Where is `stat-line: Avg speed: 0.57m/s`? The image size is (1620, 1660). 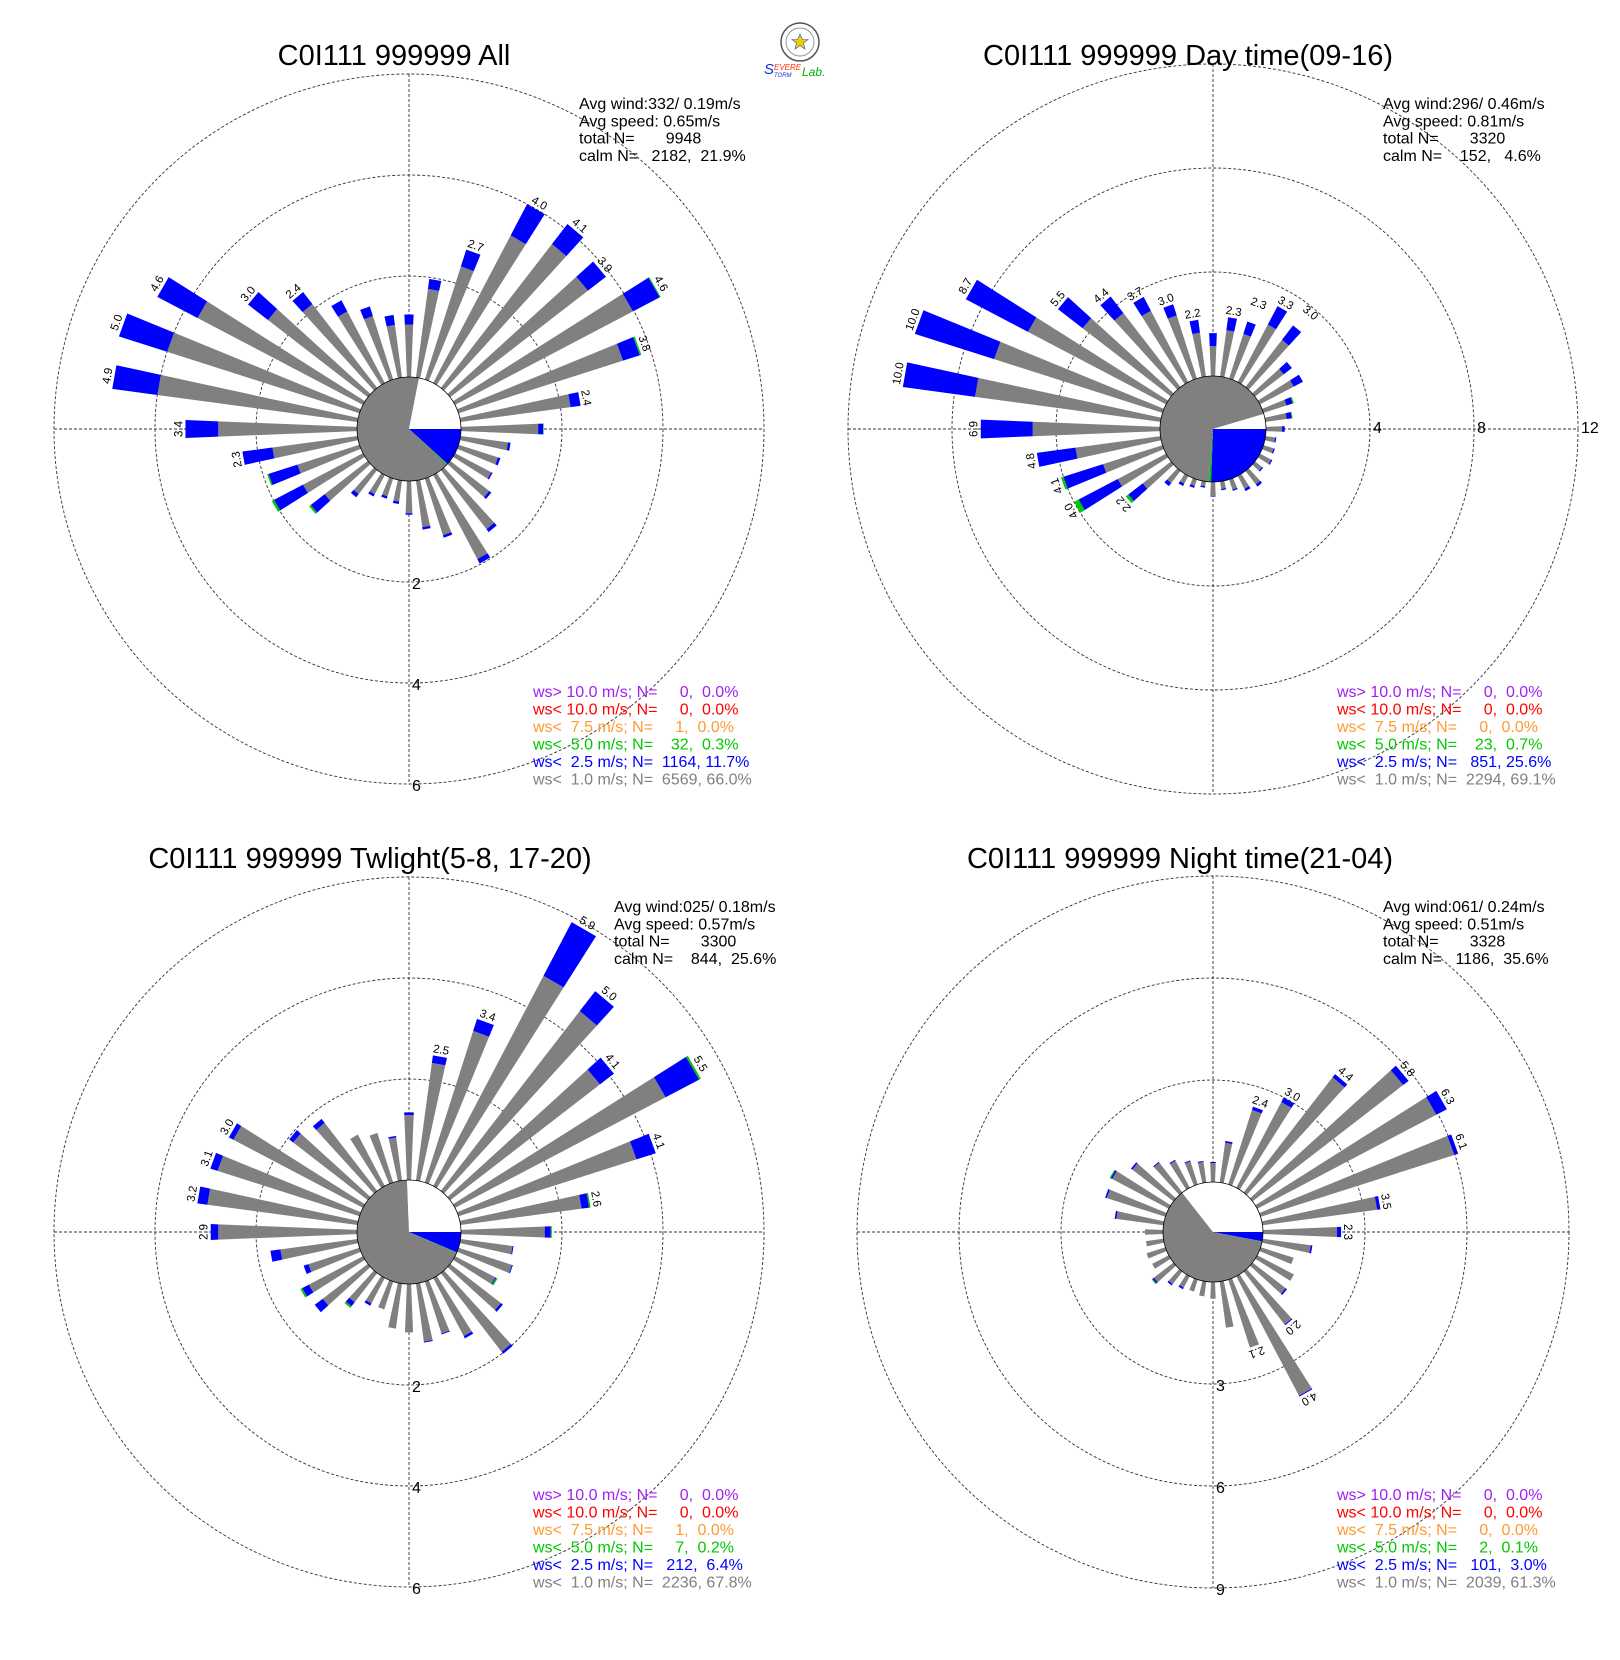 stat-line: Avg speed: 0.57m/s is located at coordinates (684, 924).